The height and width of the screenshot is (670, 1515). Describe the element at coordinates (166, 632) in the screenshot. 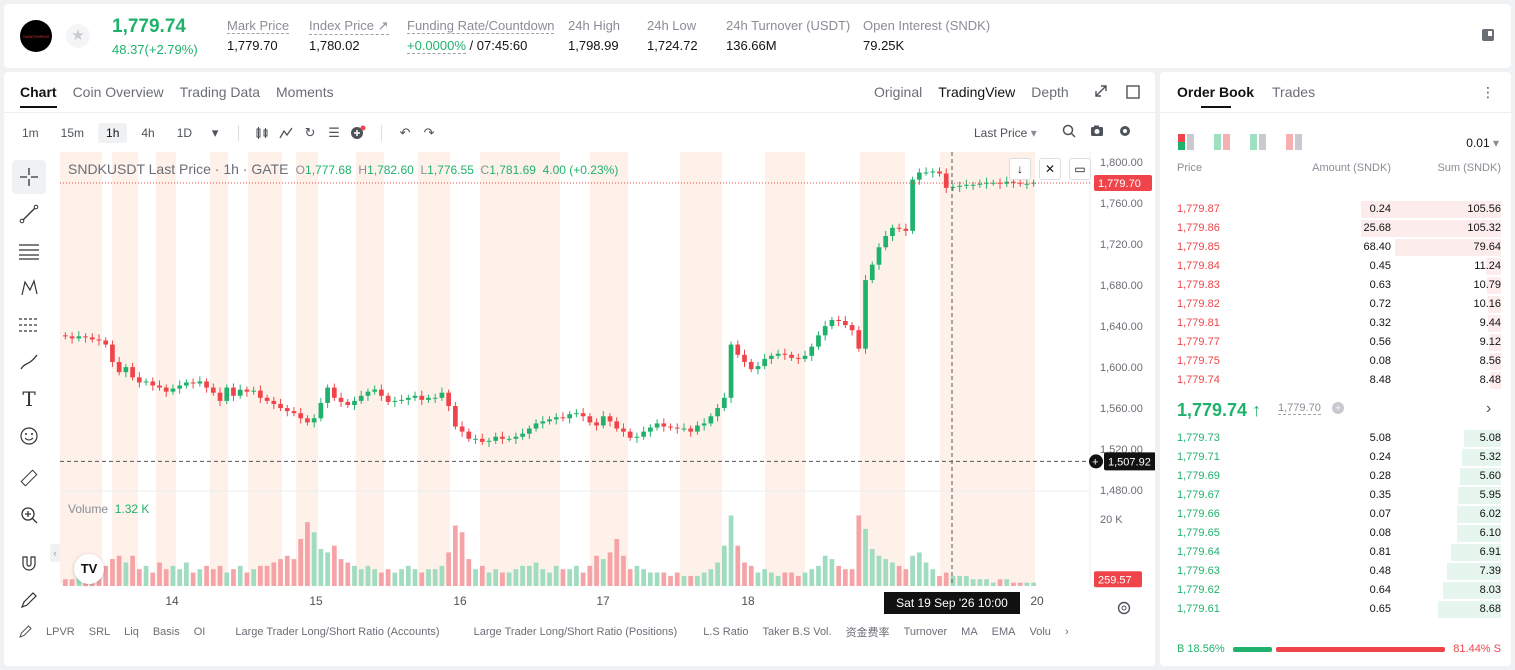

I see `indicator-basis: Basis` at that location.